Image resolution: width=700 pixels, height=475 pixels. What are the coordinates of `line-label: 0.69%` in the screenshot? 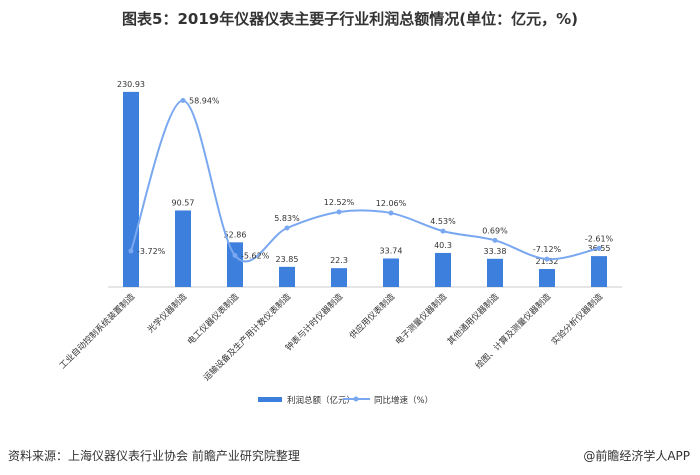 It's located at (495, 230).